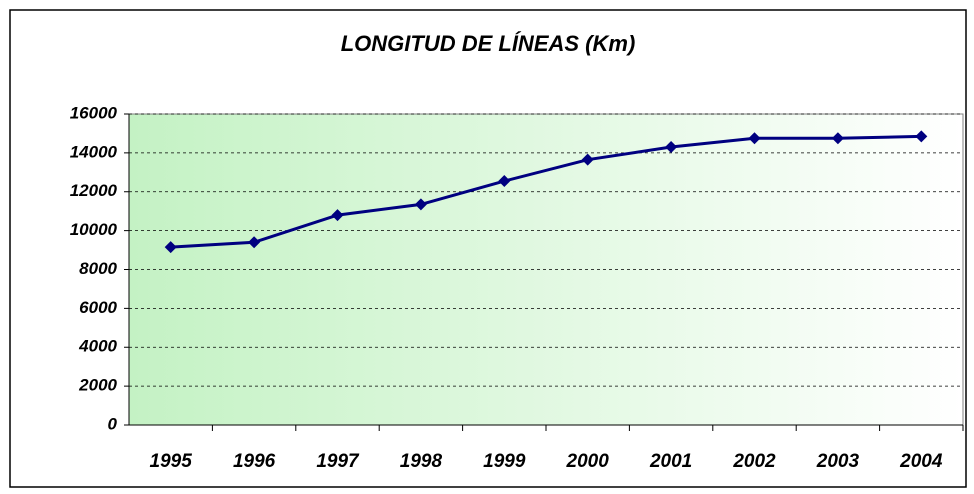  Describe the element at coordinates (338, 461) in the screenshot. I see `x-tick-label: 1997` at that location.